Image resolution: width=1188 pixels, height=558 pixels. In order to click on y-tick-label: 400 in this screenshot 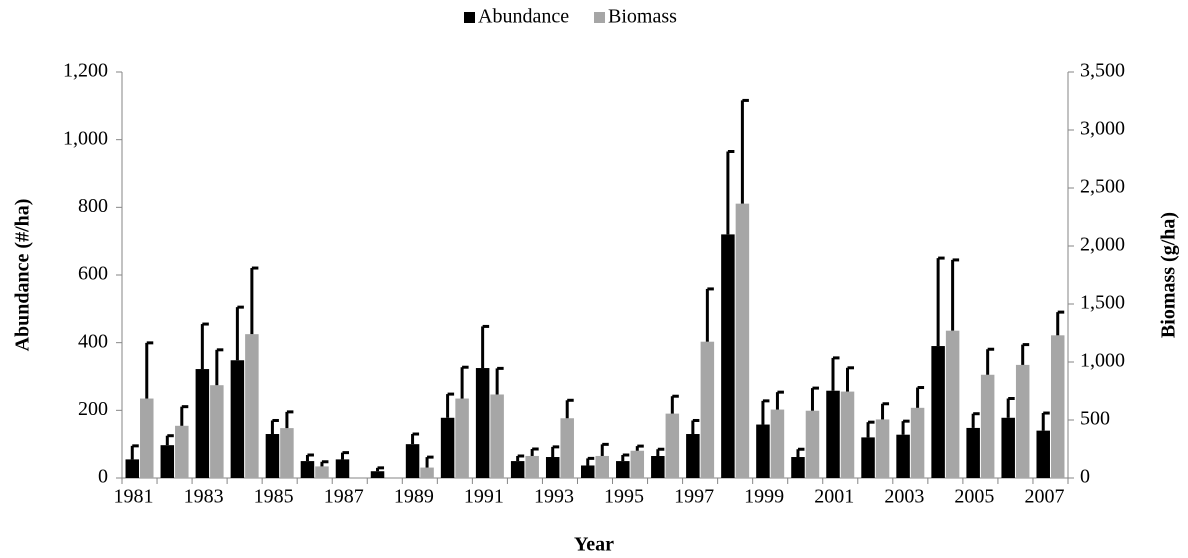, I will do `click(93, 341)`.